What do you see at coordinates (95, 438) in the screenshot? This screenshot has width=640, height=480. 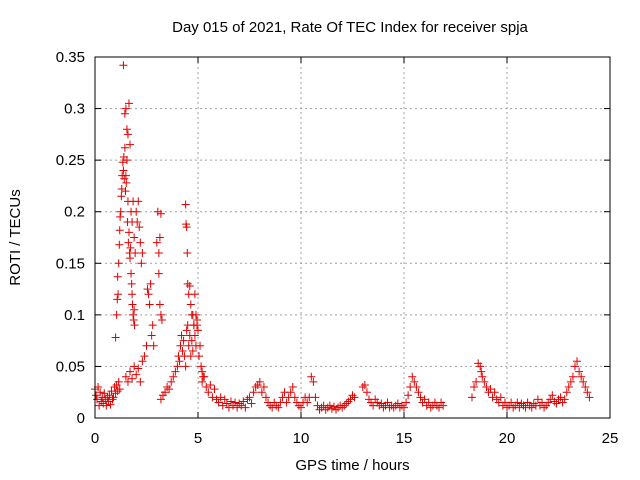 I see `x-tick-label: 0` at bounding box center [95, 438].